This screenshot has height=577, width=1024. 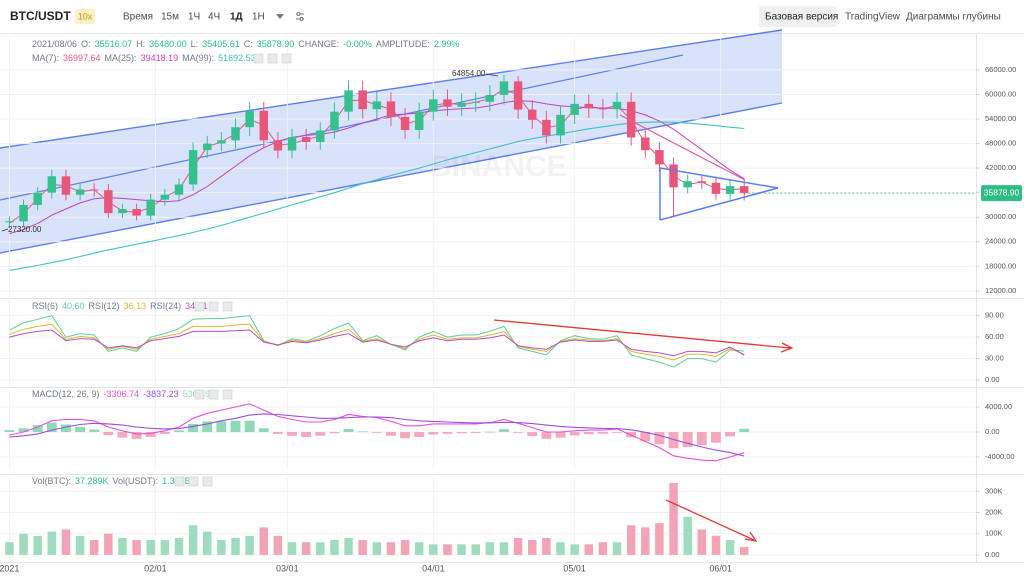 What do you see at coordinates (1000, 290) in the screenshot?
I see `y-tick-label: 12000.00` at bounding box center [1000, 290].